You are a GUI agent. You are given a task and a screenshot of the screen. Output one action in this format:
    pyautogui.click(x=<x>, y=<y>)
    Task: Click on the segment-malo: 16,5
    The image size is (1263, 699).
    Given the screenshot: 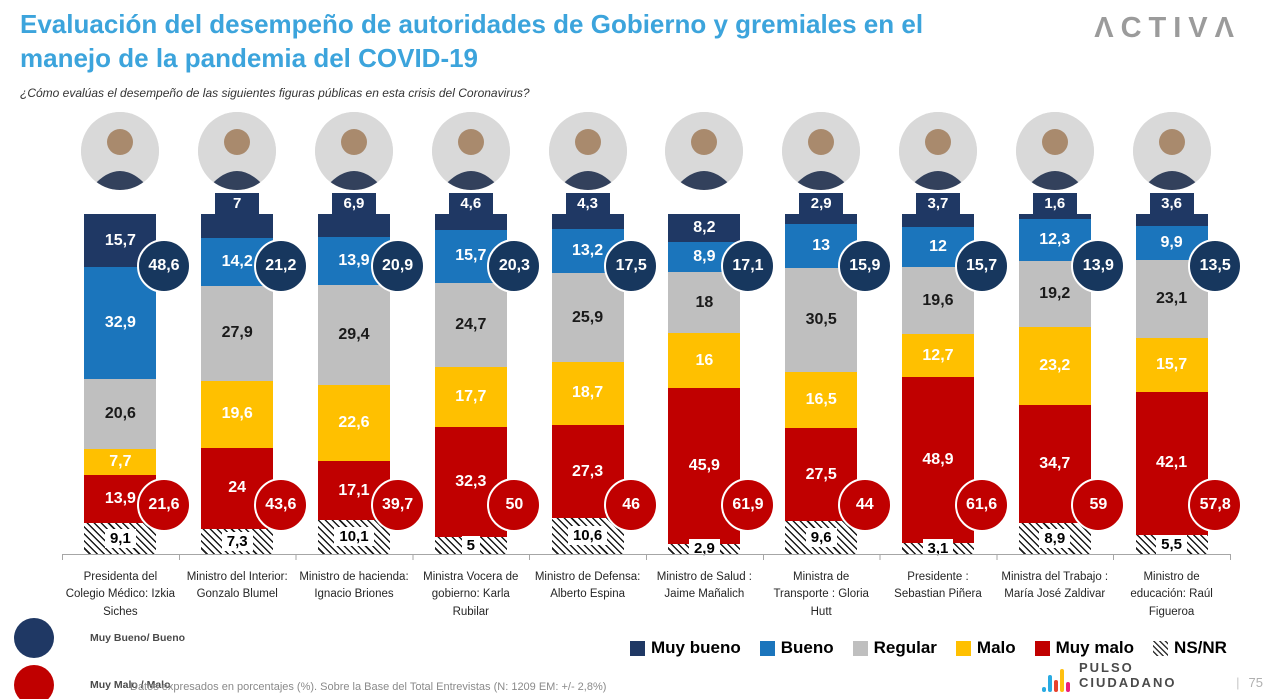 What is the action you would take?
    pyautogui.click(x=821, y=399)
    